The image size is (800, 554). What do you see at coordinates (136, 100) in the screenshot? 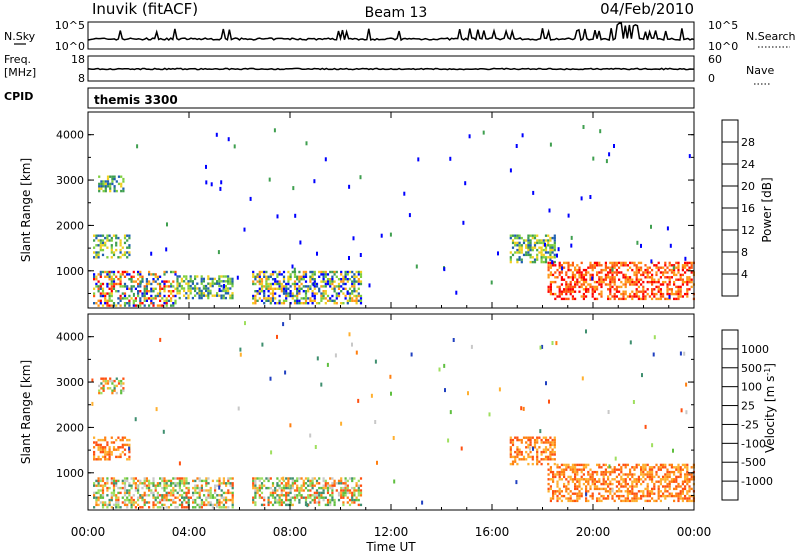
I see `cpid-value: themis 3300` at bounding box center [136, 100].